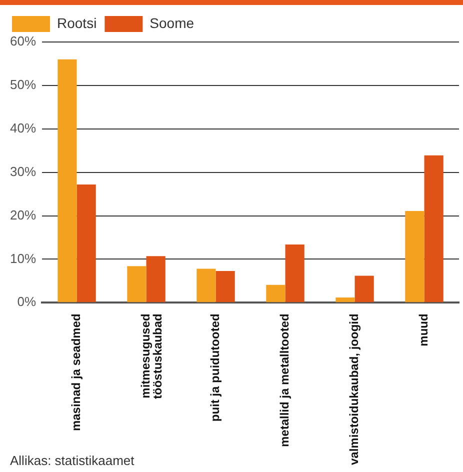  What do you see at coordinates (72, 460) in the screenshot?
I see `text: Allikas: statistikaamet` at bounding box center [72, 460].